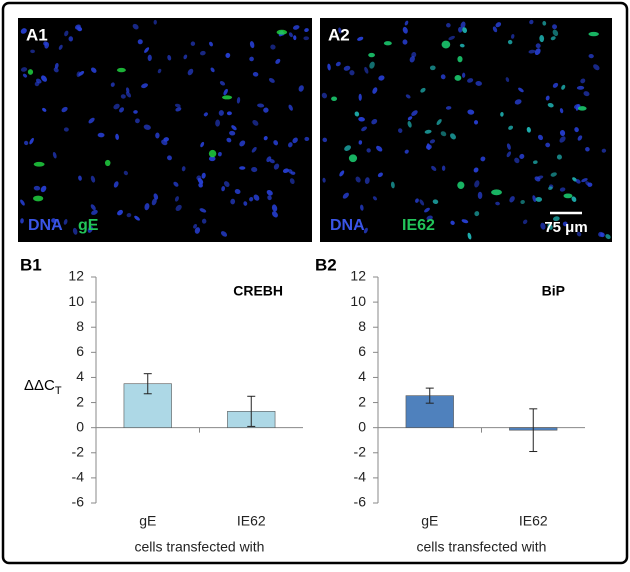 This screenshot has width=630, height=572. What do you see at coordinates (58, 391) in the screenshot?
I see `y-axis-label-sub: T` at bounding box center [58, 391].